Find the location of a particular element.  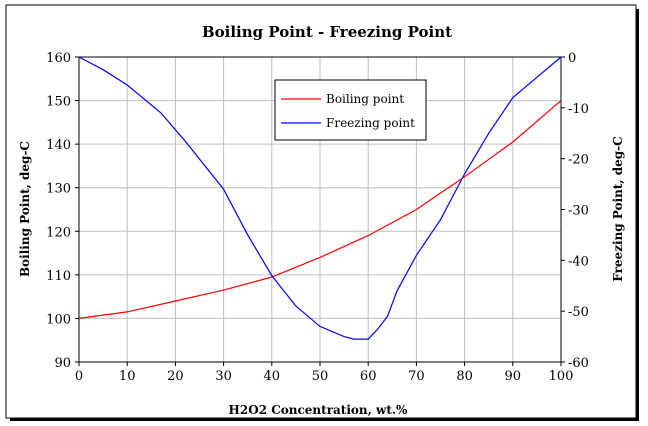

y-tick-label: 90 is located at coordinates (62, 363).